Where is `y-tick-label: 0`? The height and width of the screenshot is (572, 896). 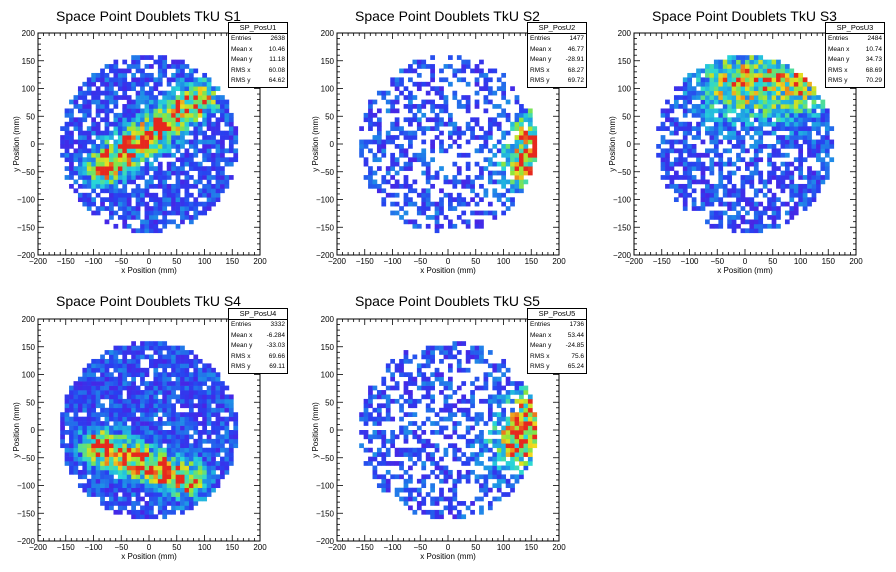 y-tick-label: 0 is located at coordinates (629, 144).